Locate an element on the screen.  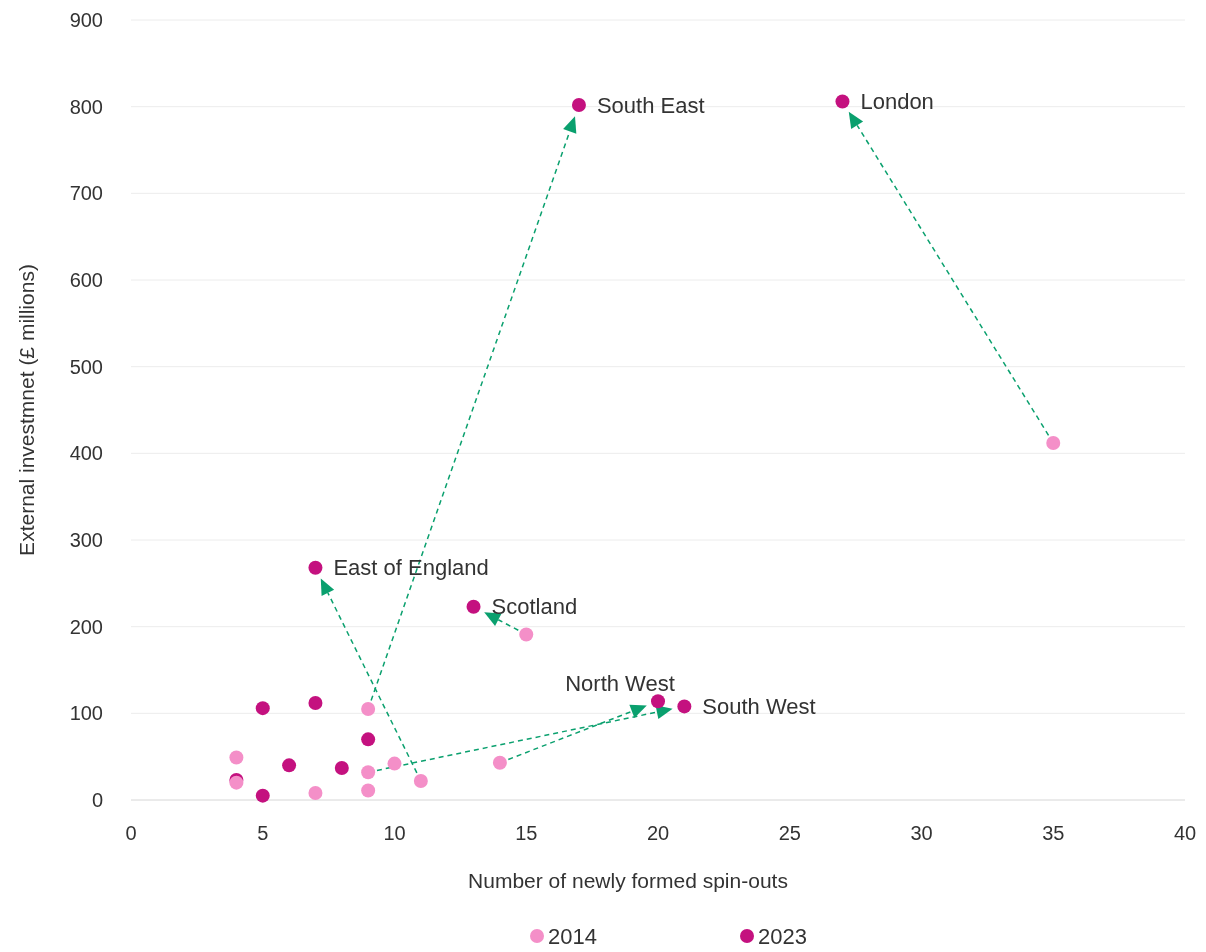
y-tick-label: 0 is located at coordinates (97, 800).